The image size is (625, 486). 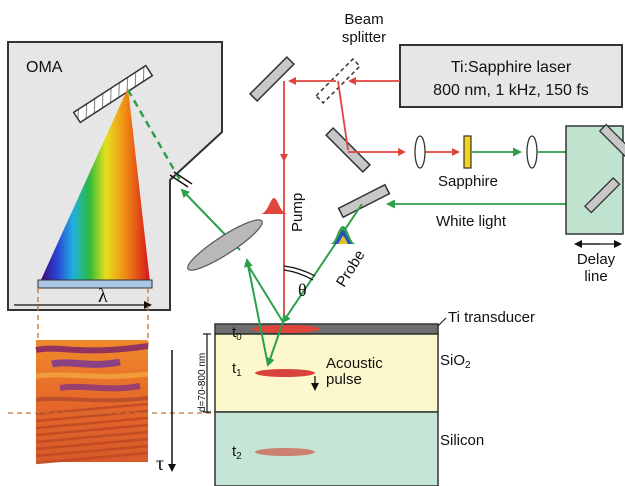 What do you see at coordinates (363, 19) in the screenshot?
I see `beam-splitter-label-line1: Beam` at bounding box center [363, 19].